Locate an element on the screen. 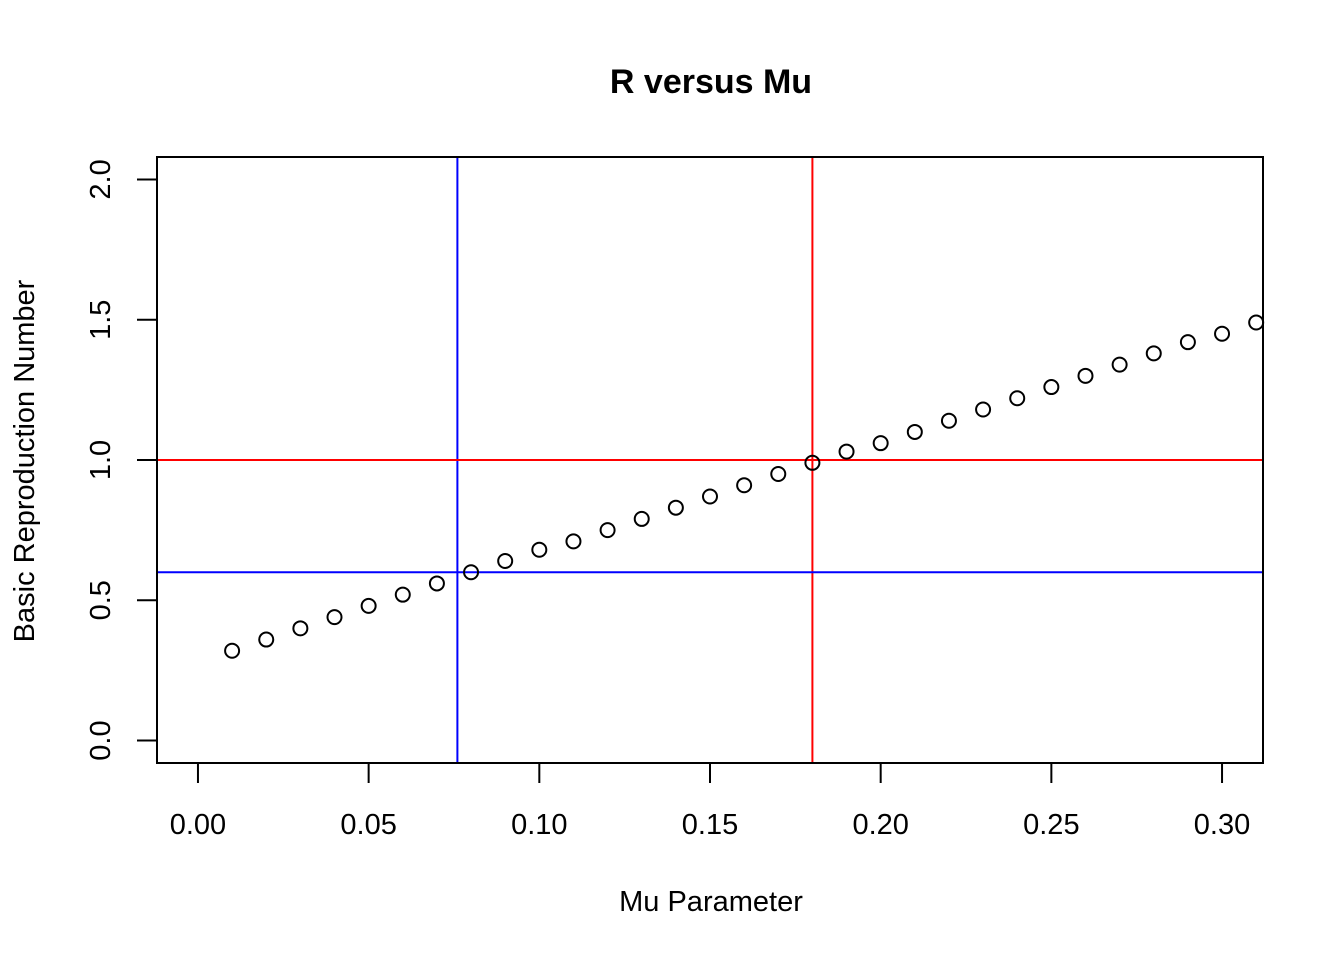  y-tick-label: 0.0 is located at coordinates (101, 740).